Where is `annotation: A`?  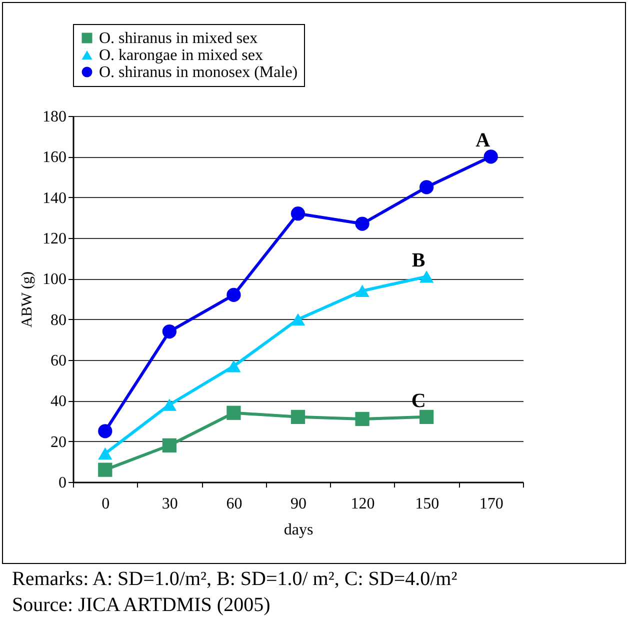
annotation: A is located at coordinates (483, 141).